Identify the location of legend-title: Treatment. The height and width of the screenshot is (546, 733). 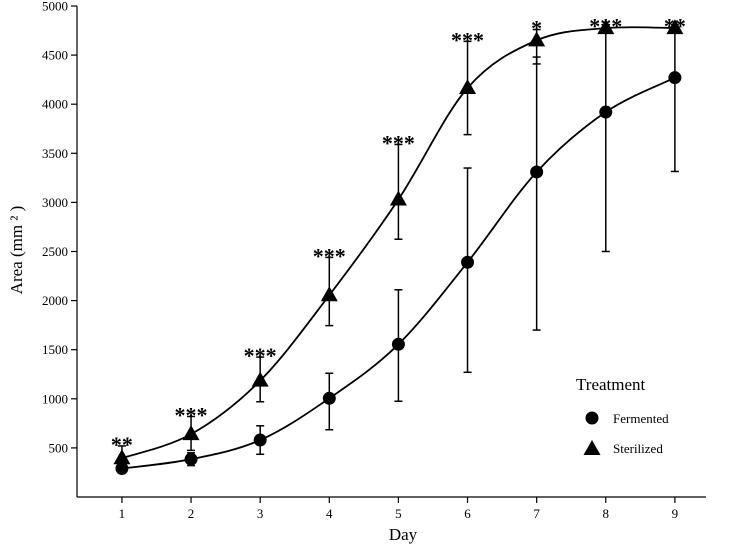
(611, 384).